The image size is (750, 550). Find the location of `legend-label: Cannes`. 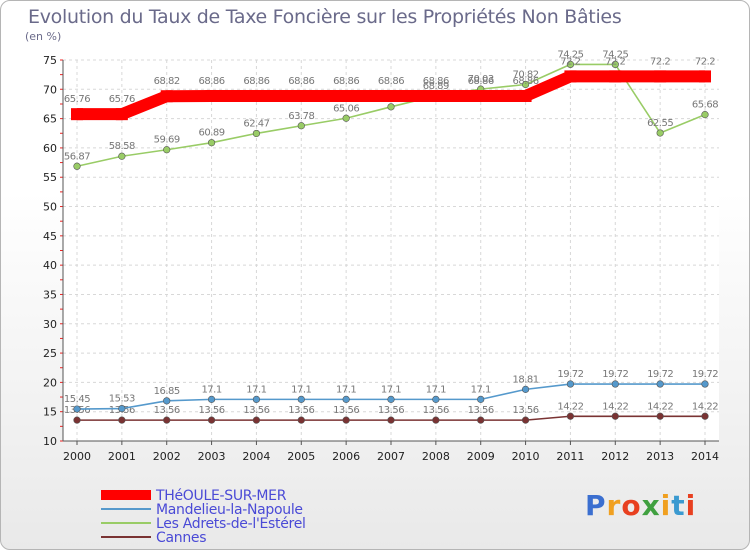

legend-label: Cannes is located at coordinates (181, 538).